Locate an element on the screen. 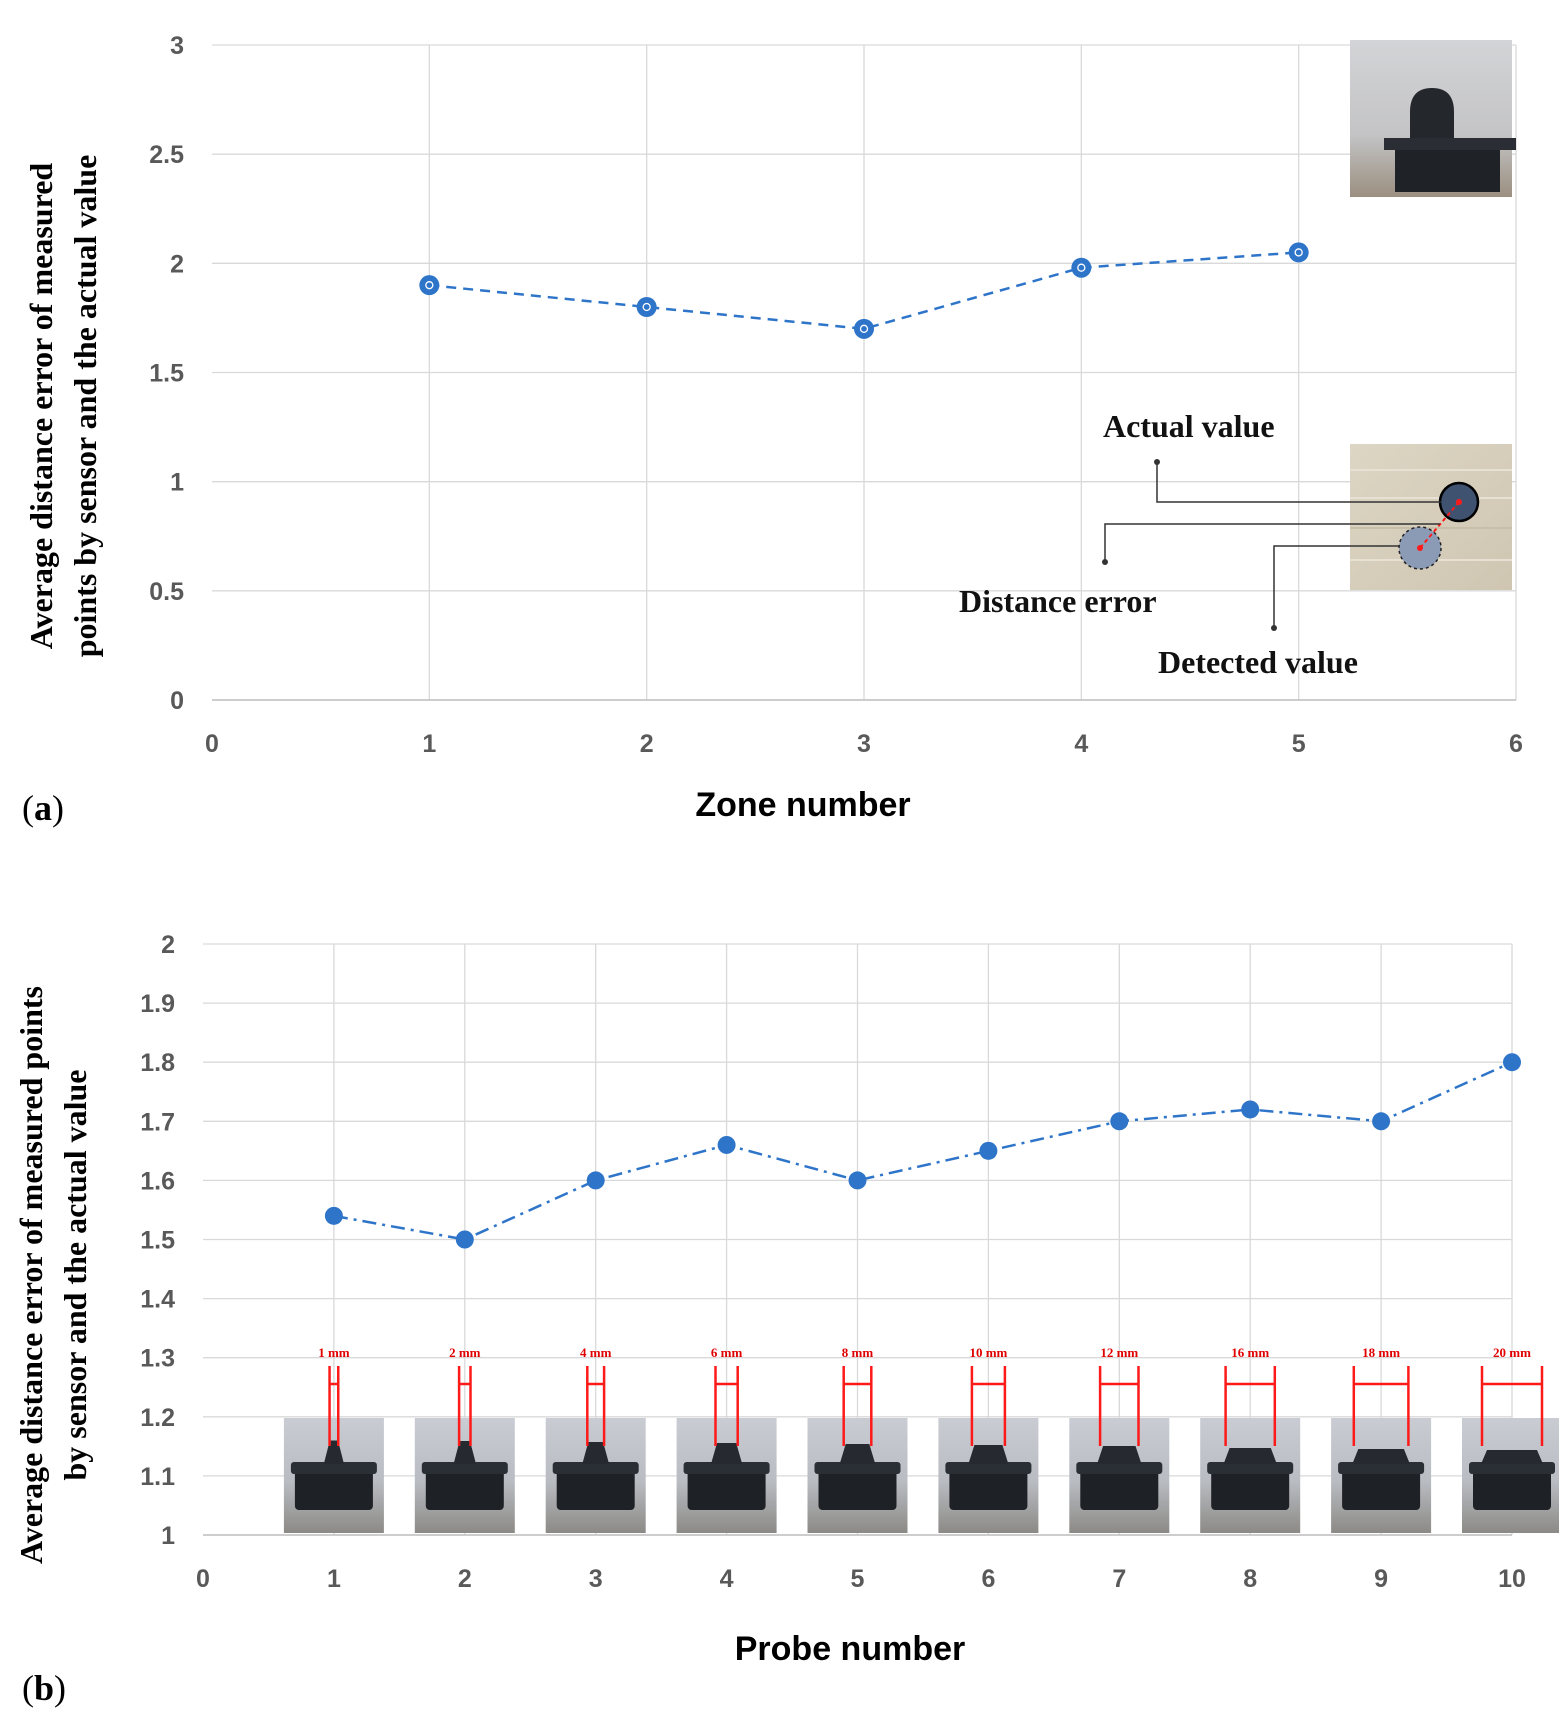 This screenshot has height=1720, width=1559. svg-text: (b) is located at coordinates (44, 1688).